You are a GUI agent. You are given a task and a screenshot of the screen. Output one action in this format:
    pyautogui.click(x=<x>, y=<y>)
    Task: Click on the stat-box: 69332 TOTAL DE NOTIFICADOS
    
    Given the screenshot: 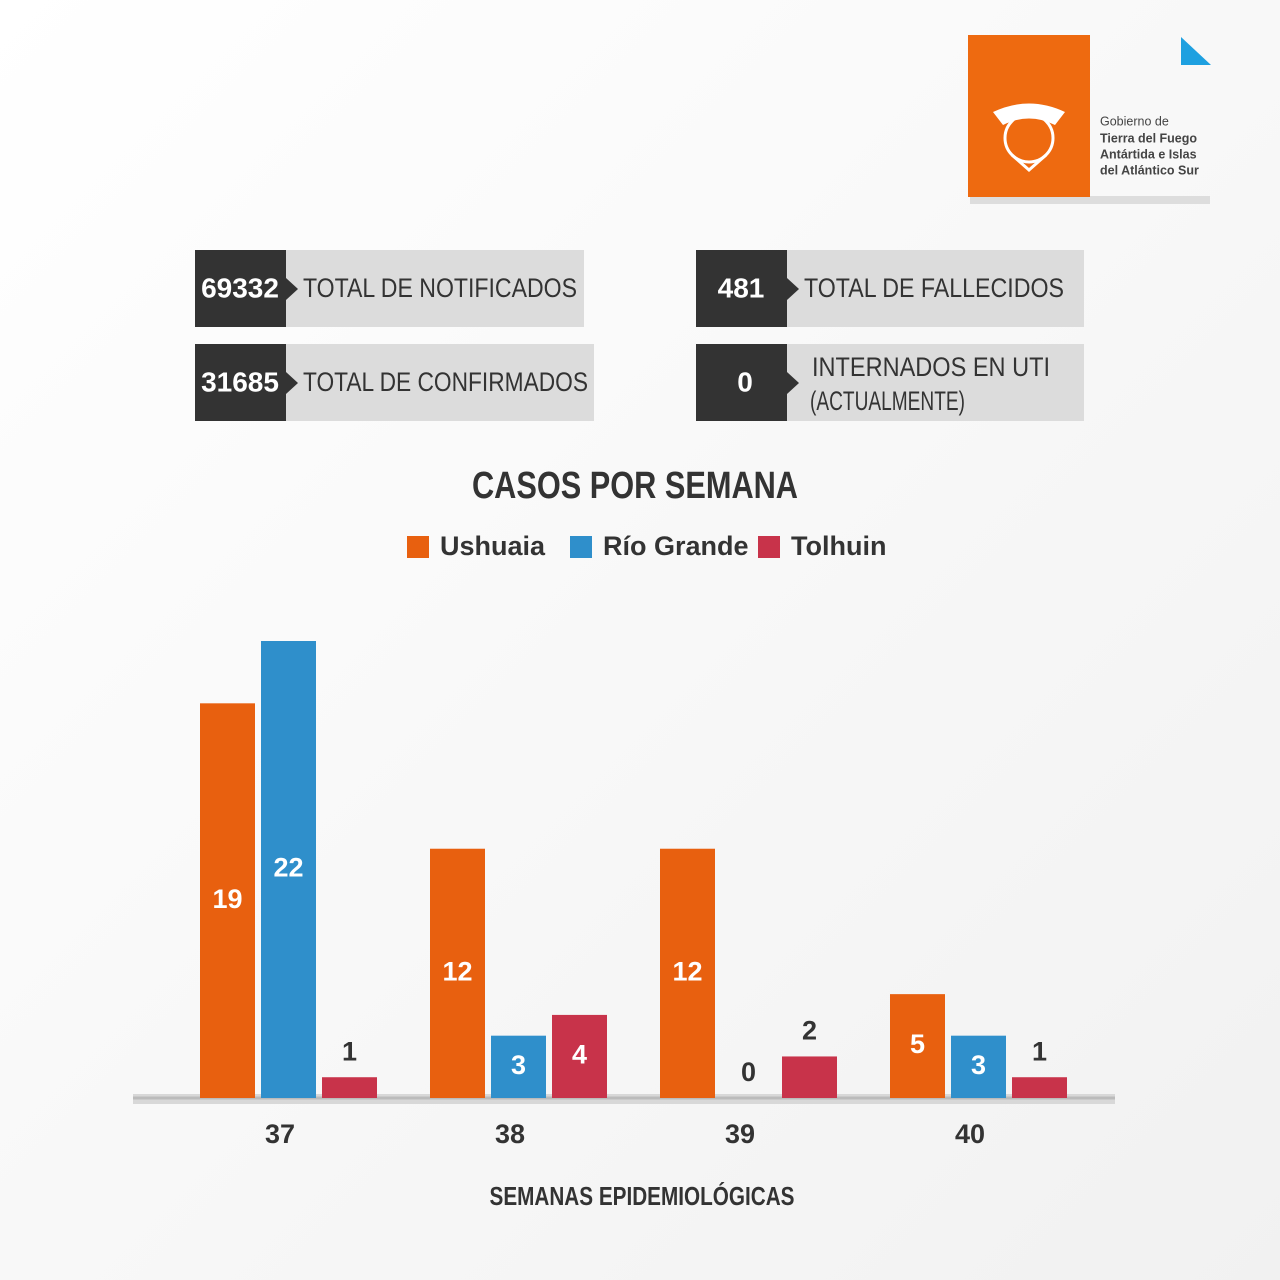 What is the action you would take?
    pyautogui.click(x=389, y=288)
    